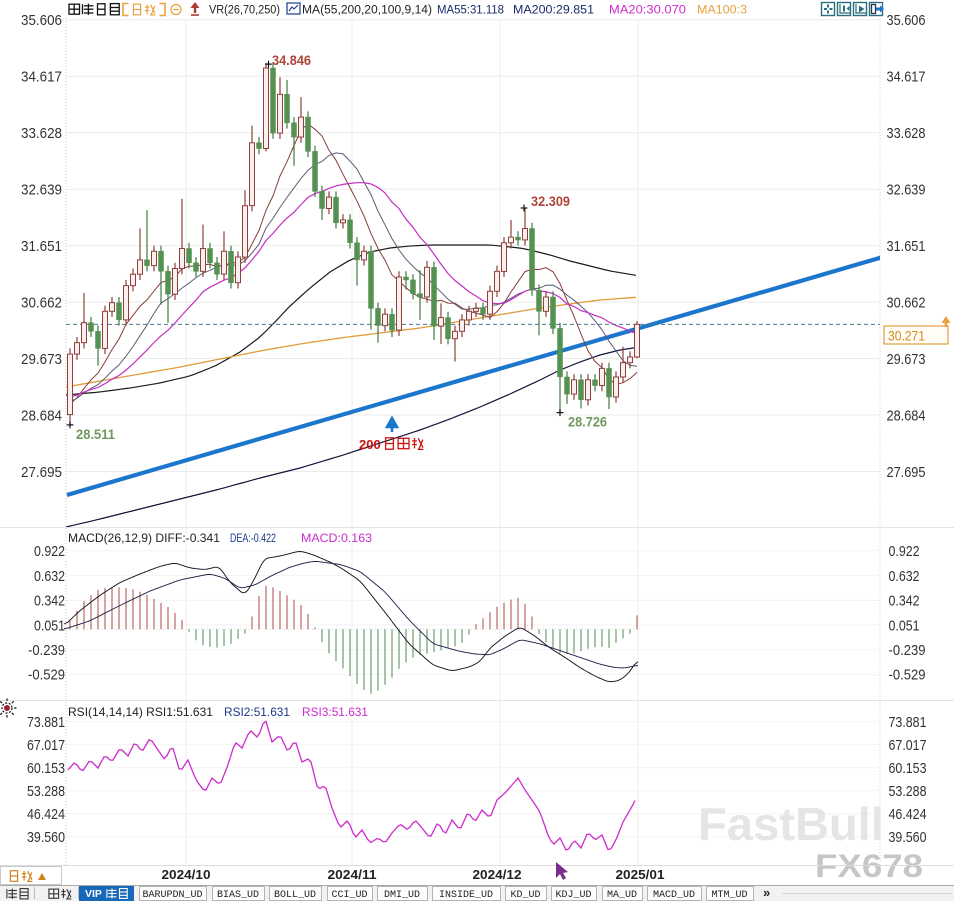 Image resolution: width=954 pixels, height=906 pixels. I want to click on svg-text: MA(55,200,20,100,9,14), so click(367, 11).